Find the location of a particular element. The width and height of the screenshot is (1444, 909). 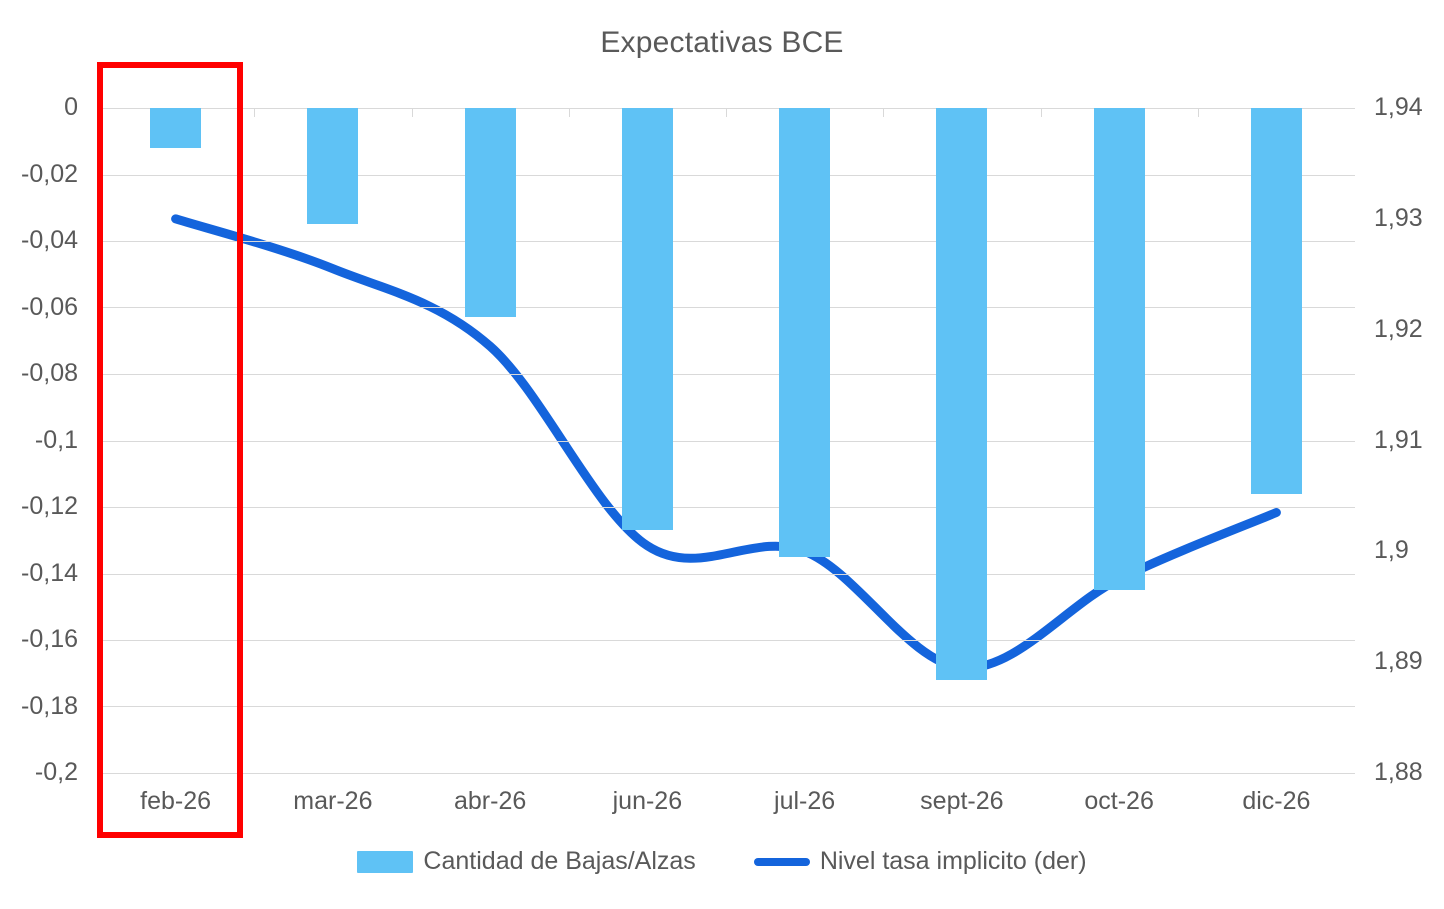

left-axis-tick-label: -0,08 is located at coordinates (49, 373).